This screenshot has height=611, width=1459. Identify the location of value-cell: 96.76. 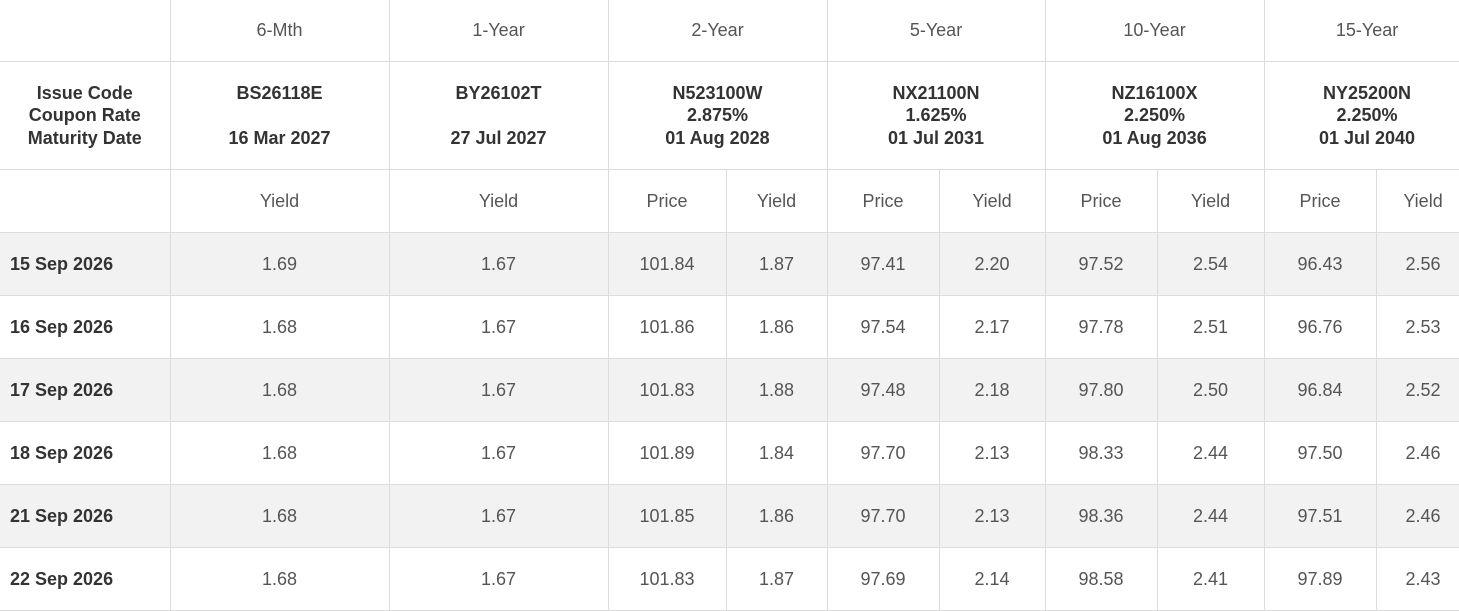
(1320, 327).